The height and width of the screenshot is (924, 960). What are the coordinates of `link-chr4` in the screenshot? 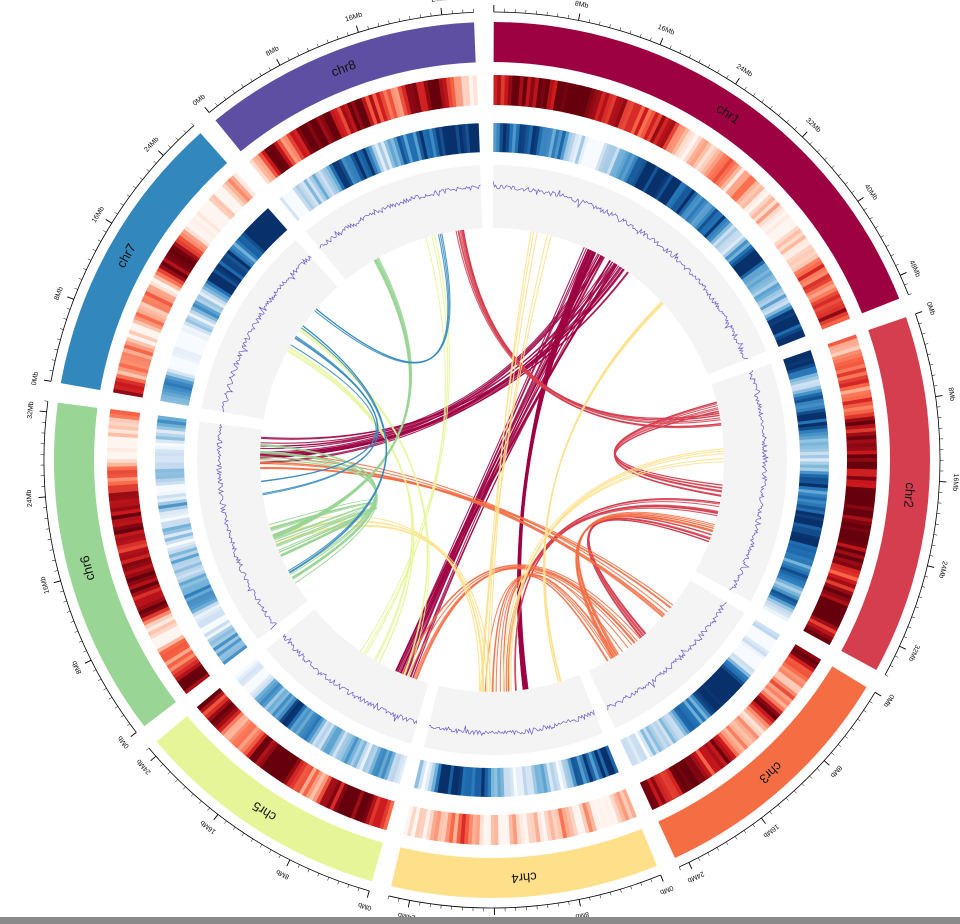 It's located at (516, 463).